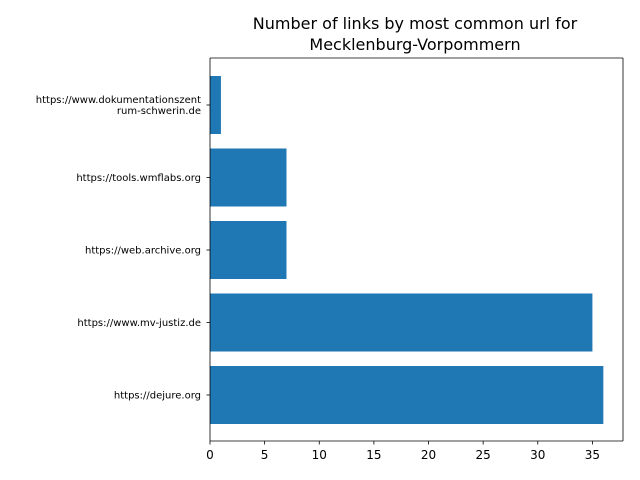 This screenshot has width=640, height=480. What do you see at coordinates (210, 455) in the screenshot?
I see `x-tick-label-0: 0` at bounding box center [210, 455].